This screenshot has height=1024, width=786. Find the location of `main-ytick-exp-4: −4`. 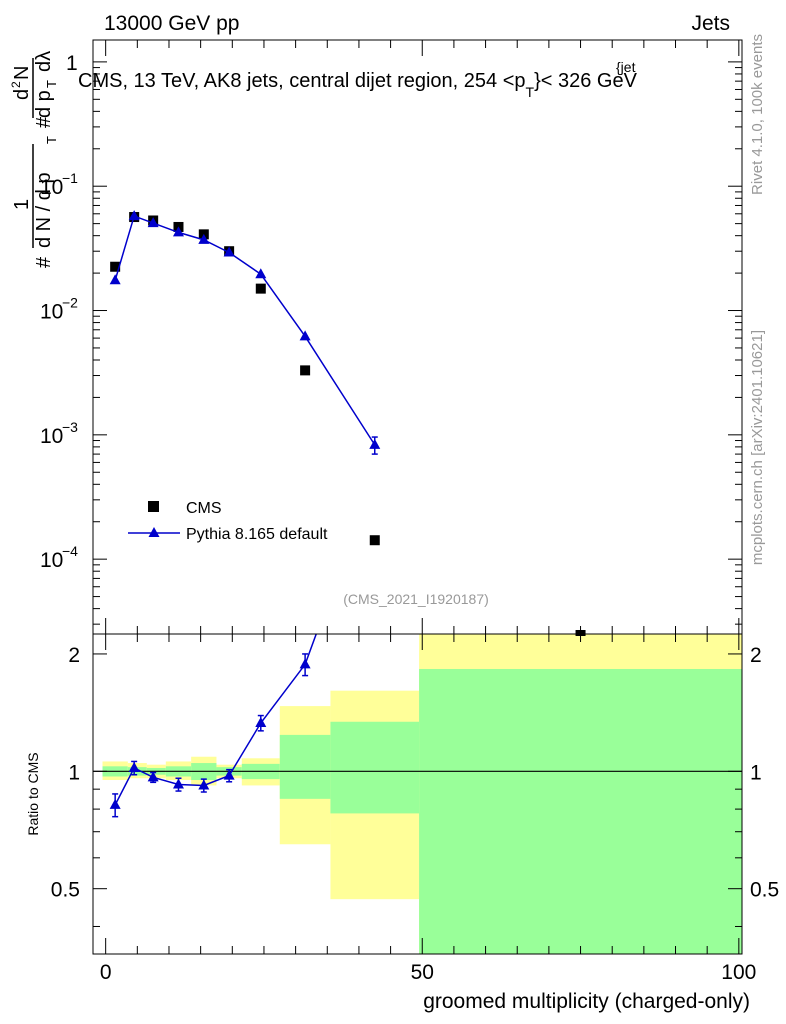

main-ytick-exp-4: −4 is located at coordinates (70, 551).